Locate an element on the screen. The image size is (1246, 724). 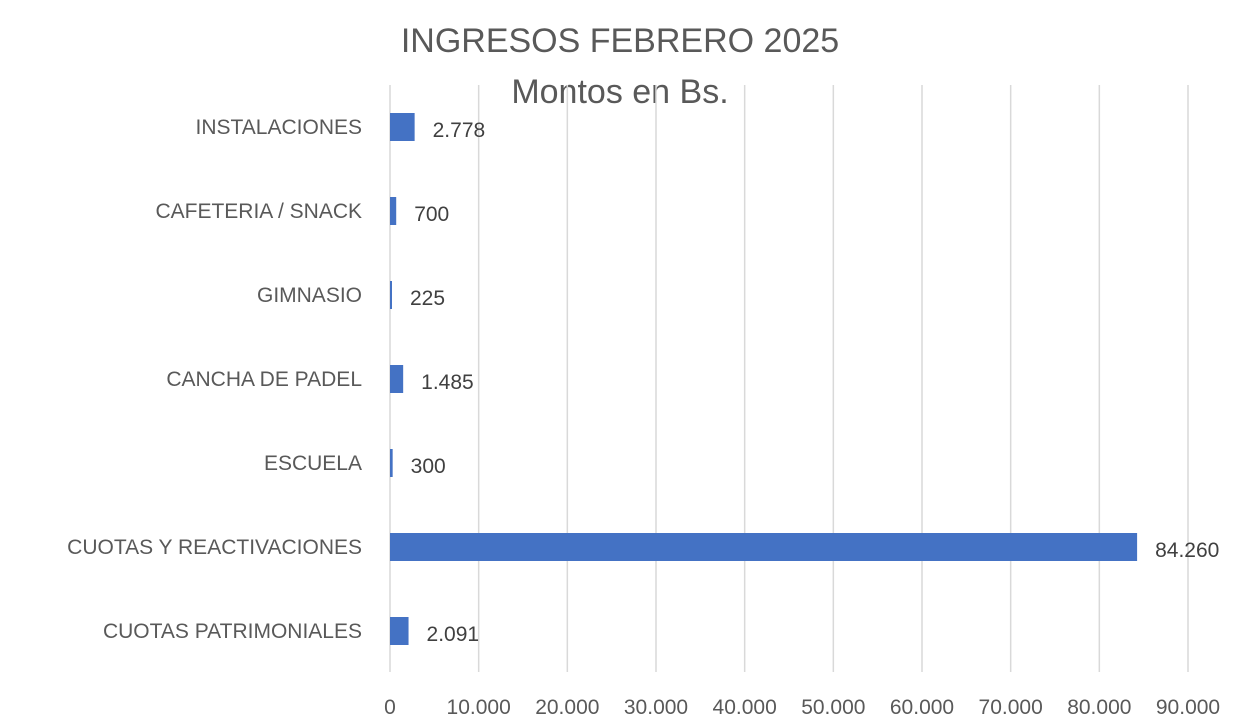
x-tick-label: 30.000 is located at coordinates (656, 707).